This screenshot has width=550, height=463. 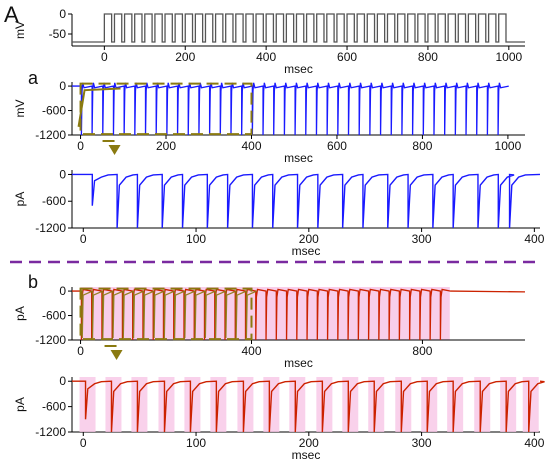 What do you see at coordinates (58, 34) in the screenshot?
I see `y-tick-label: -50` at bounding box center [58, 34].